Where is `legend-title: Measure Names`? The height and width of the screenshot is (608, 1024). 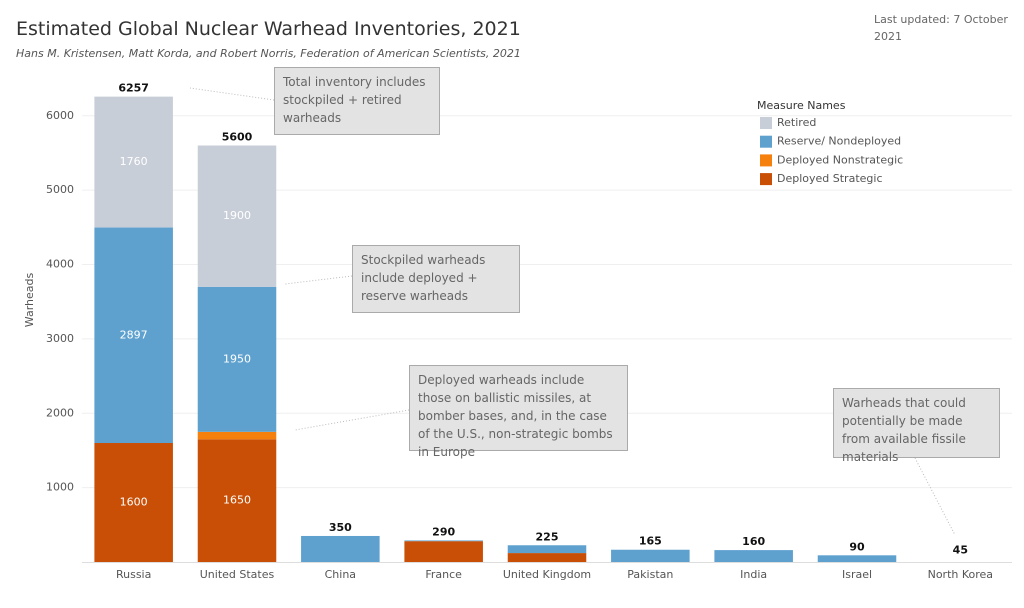
legend-title: Measure Names is located at coordinates (801, 105).